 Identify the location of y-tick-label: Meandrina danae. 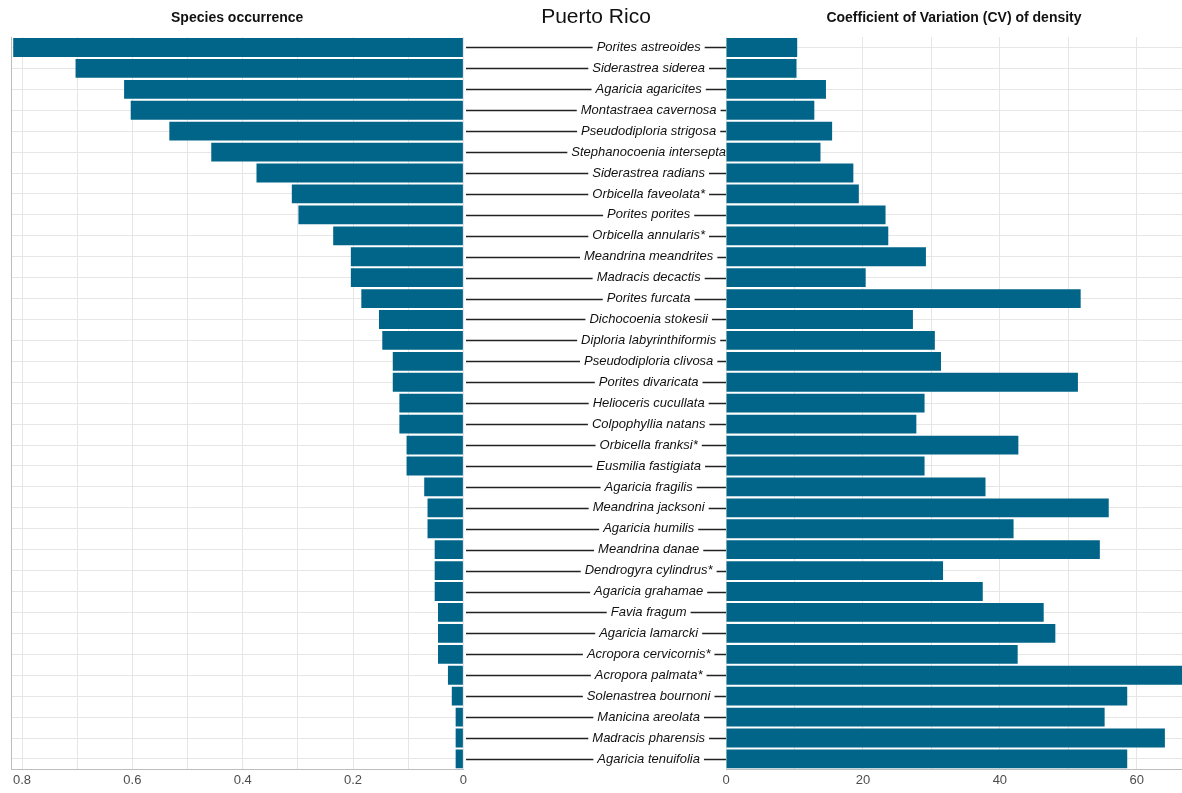
(649, 549).